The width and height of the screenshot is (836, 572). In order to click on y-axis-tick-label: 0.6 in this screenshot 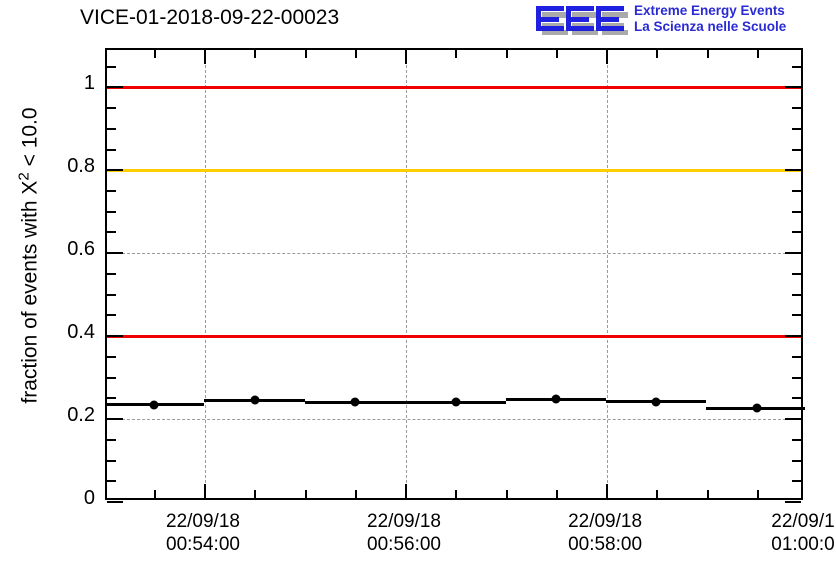, I will do `click(81, 249)`.